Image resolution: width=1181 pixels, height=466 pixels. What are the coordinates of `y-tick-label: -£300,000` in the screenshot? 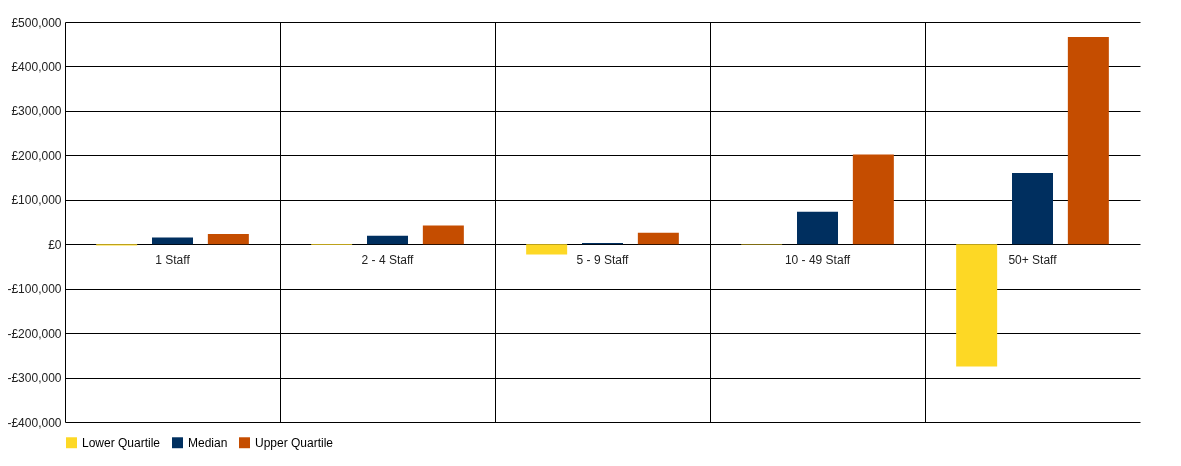 It's located at (34, 378).